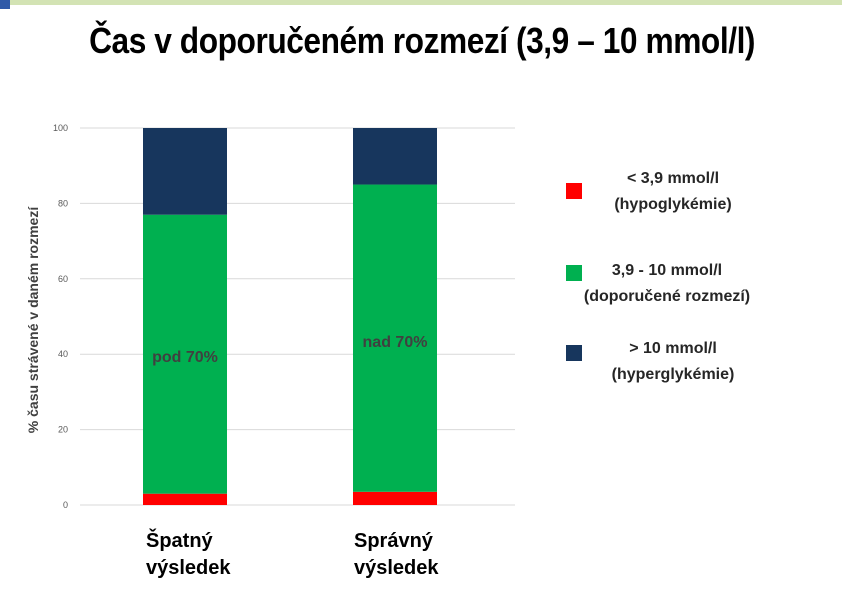 The width and height of the screenshot is (842, 595). I want to click on x-category-label: Správný výsledek, so click(396, 554).